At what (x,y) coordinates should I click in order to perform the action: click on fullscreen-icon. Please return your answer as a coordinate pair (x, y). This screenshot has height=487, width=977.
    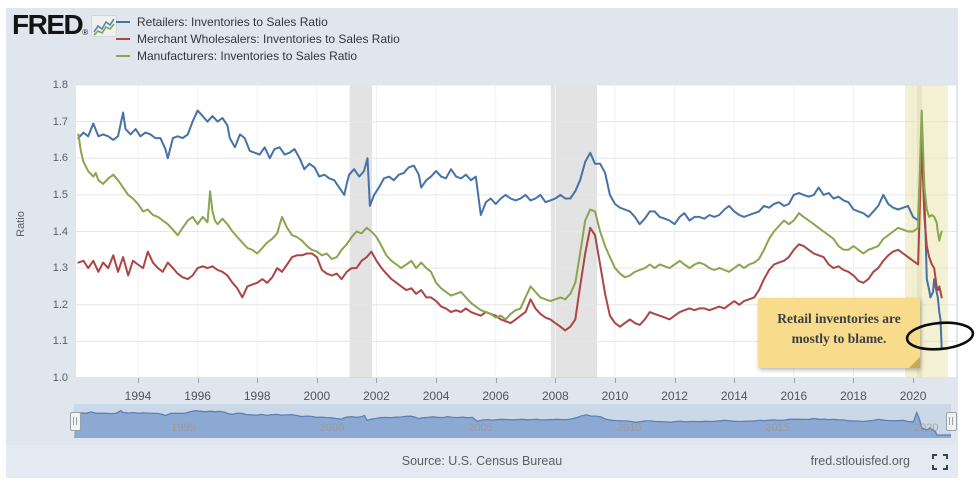
    Looking at the image, I should click on (940, 462).